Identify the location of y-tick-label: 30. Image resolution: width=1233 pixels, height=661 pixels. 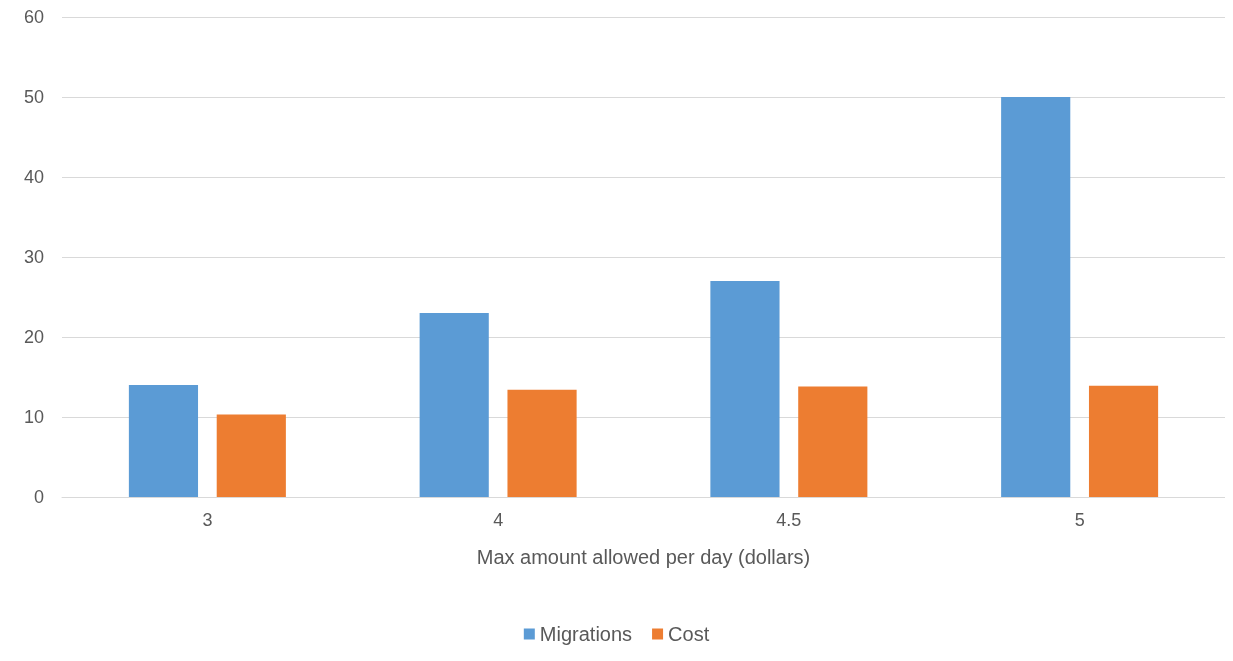
(33, 257).